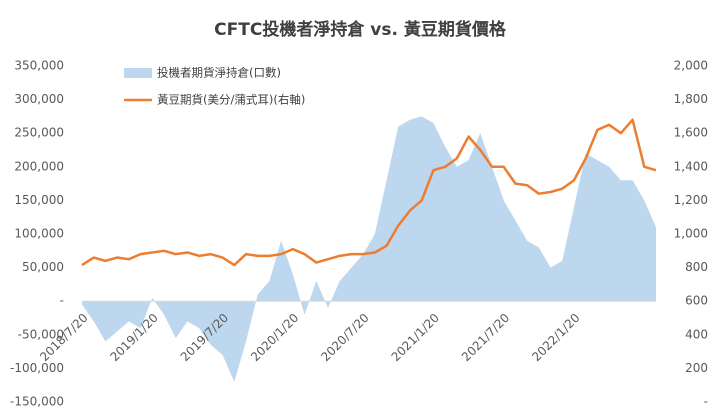  I want to click on y-tick-label: 200,000, so click(39, 166).